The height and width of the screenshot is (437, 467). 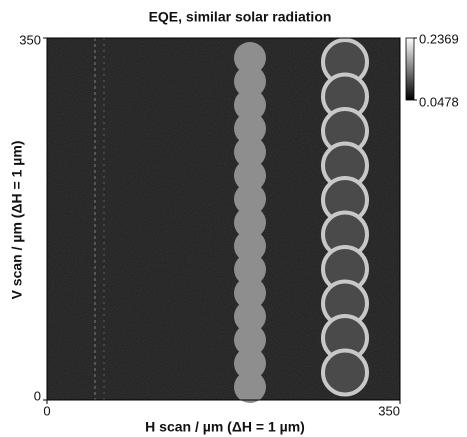 What do you see at coordinates (389, 410) in the screenshot?
I see `x-tick-label: 350` at bounding box center [389, 410].